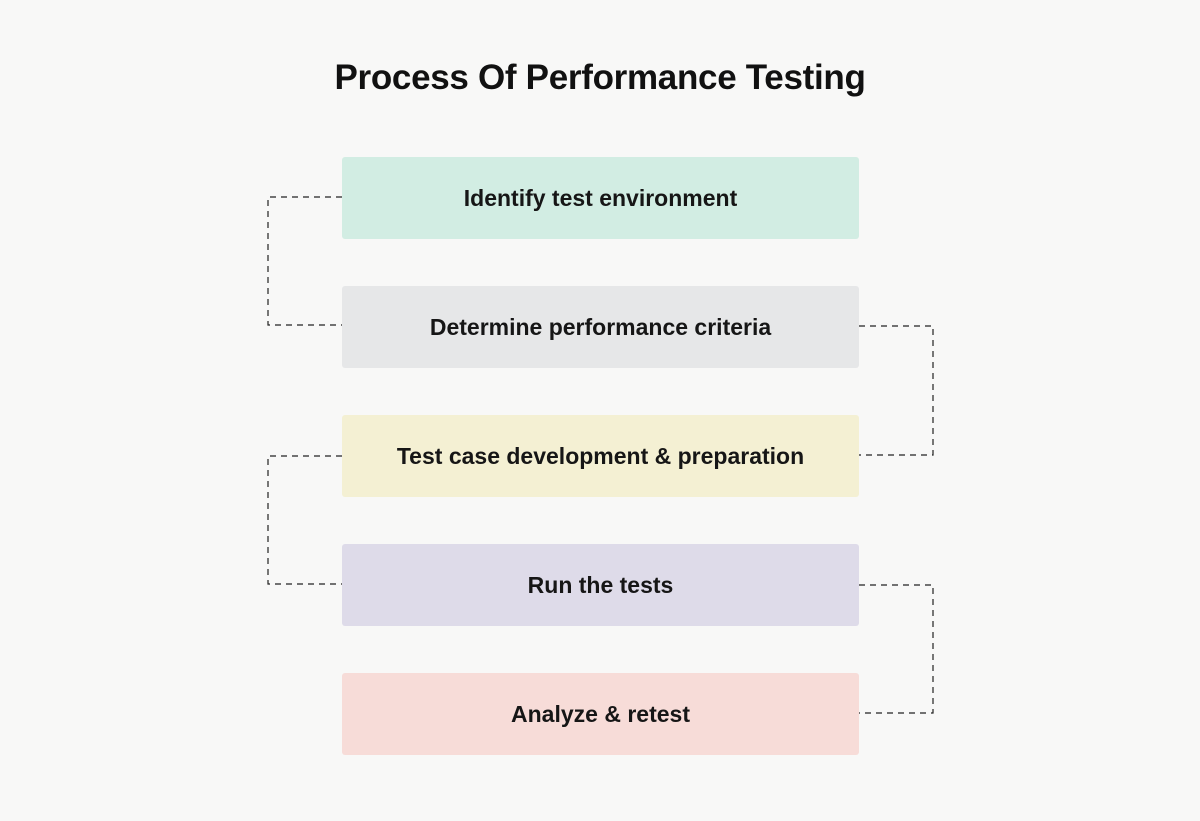 The height and width of the screenshot is (821, 1200). I want to click on step-label: Determine performance criteria, so click(600, 326).